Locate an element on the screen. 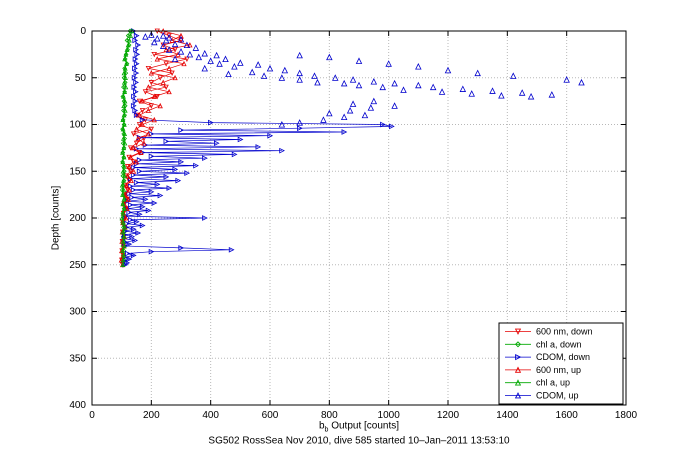  x-axis-label-sub: b is located at coordinates (326, 430).